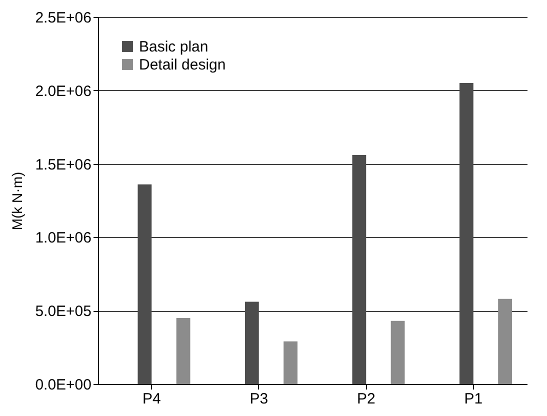  Describe the element at coordinates (63, 165) in the screenshot. I see `y-tick-label: 1.5E+06` at that location.